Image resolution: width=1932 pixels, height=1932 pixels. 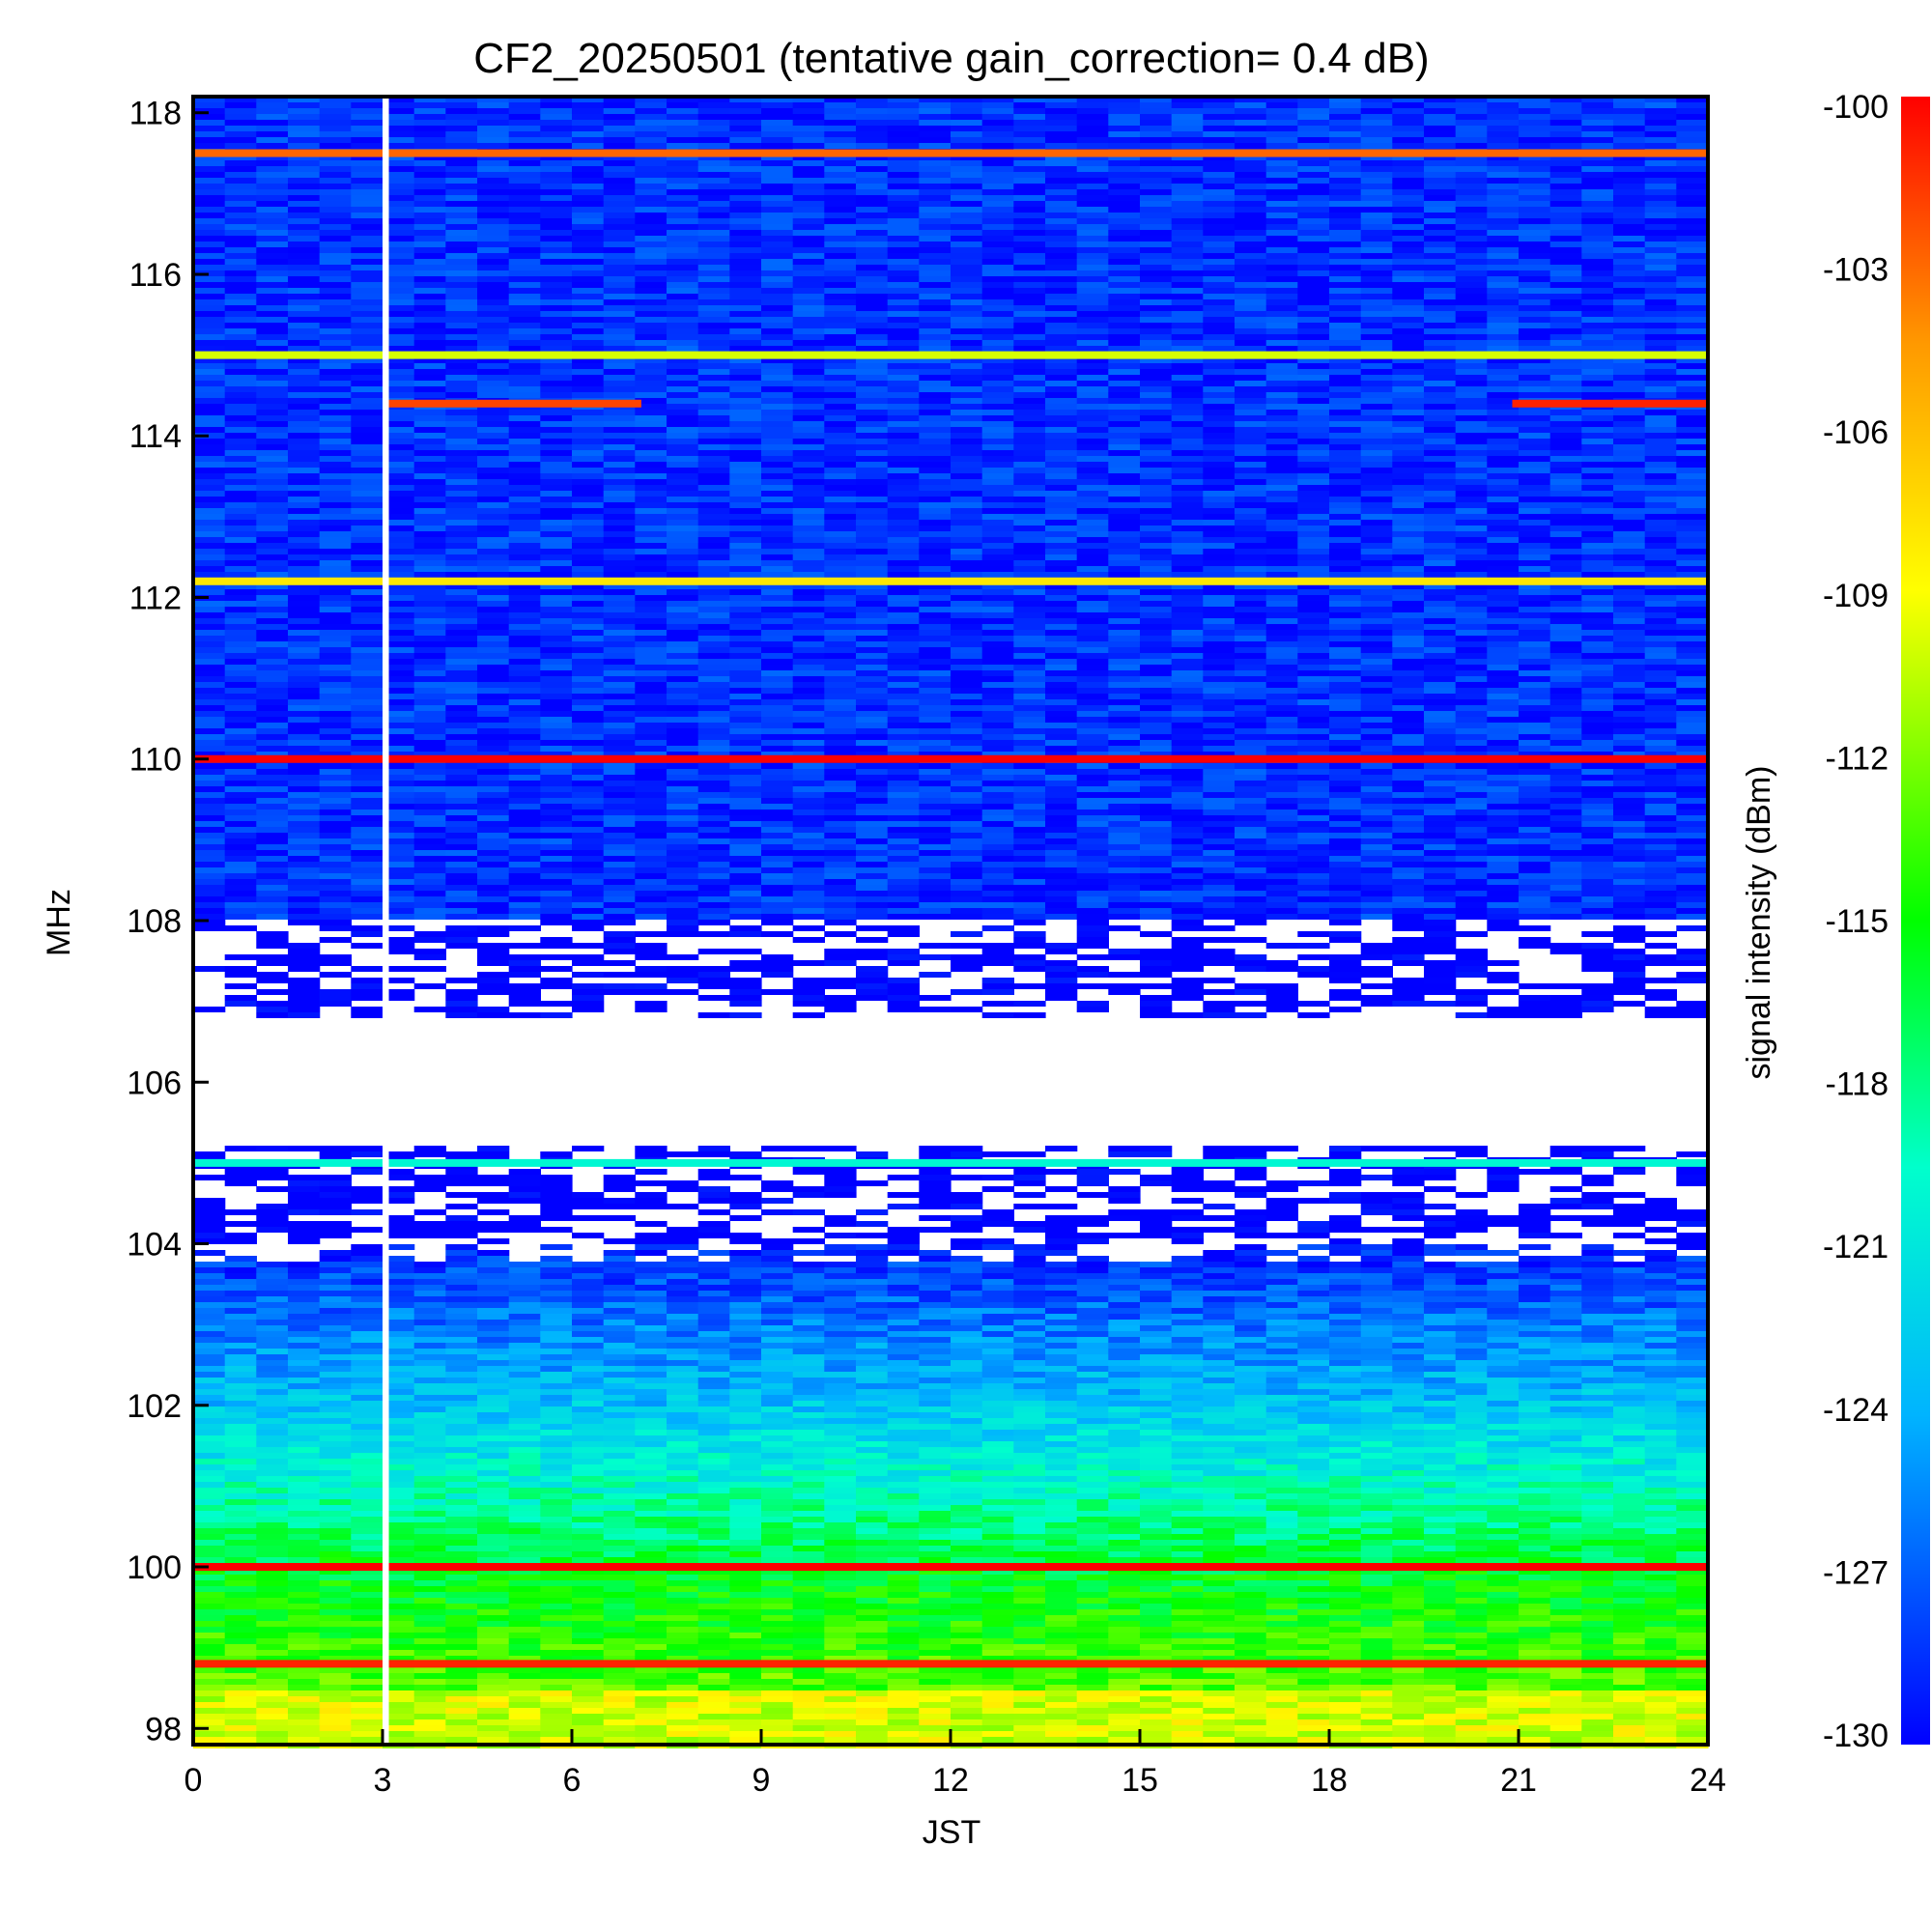 What do you see at coordinates (572, 1780) in the screenshot?
I see `x-tick-label: 6` at bounding box center [572, 1780].